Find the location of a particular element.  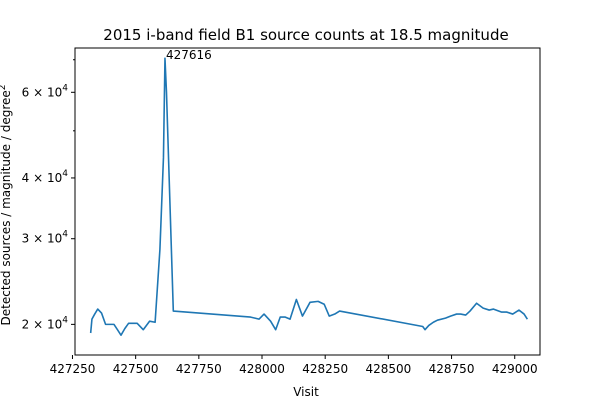

x-tick-label-2: 427750 is located at coordinates (199, 369).